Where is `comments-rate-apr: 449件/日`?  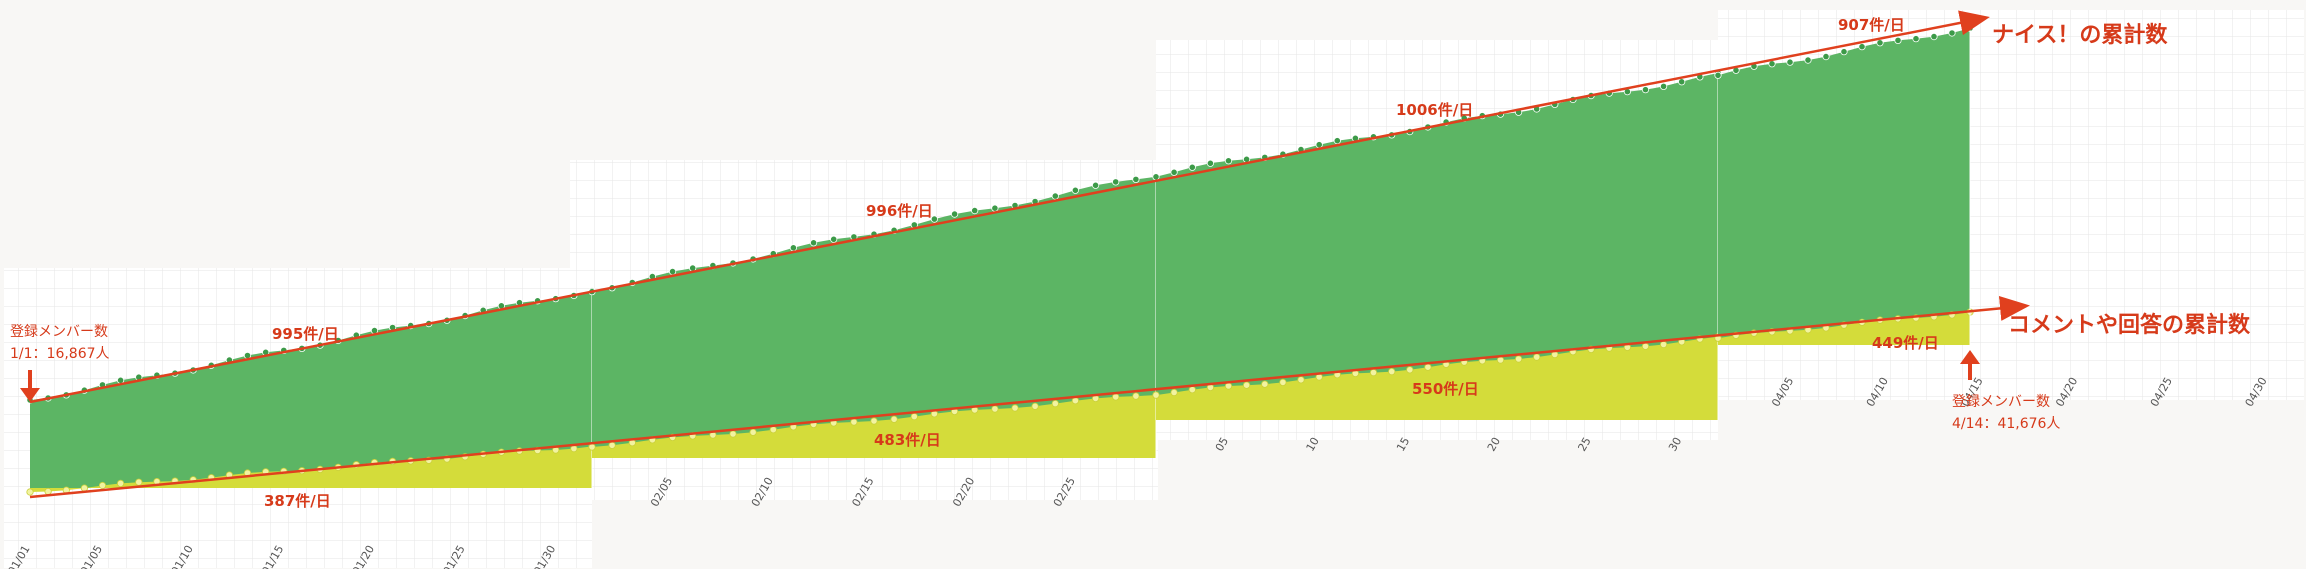
comments-rate-apr: 449件/日 is located at coordinates (1905, 343).